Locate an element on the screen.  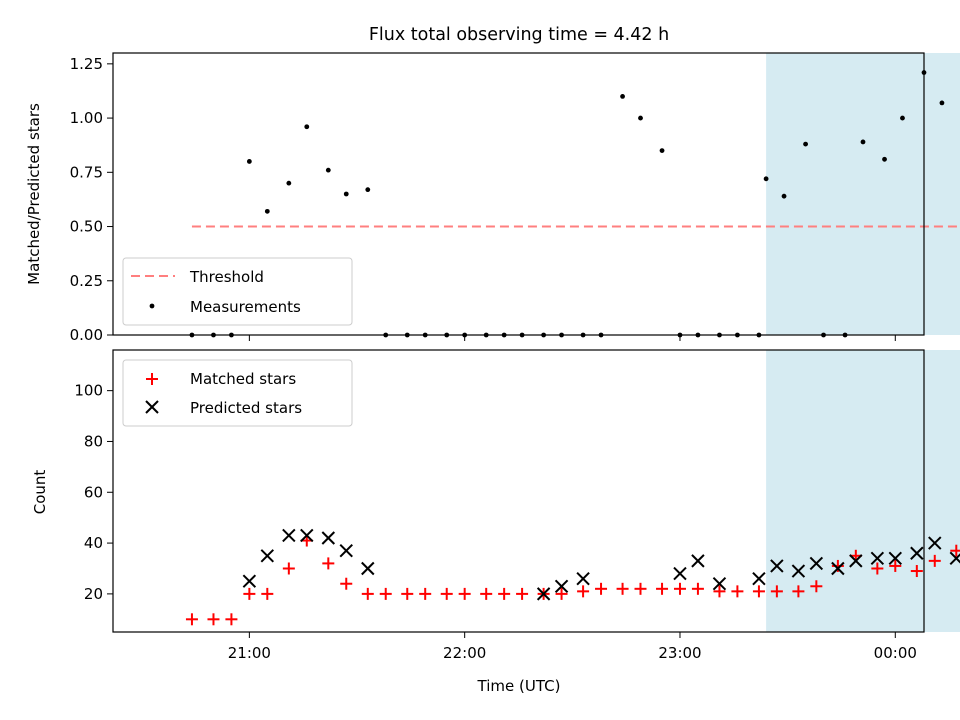
y-tick-label: 60 is located at coordinates (93, 492).